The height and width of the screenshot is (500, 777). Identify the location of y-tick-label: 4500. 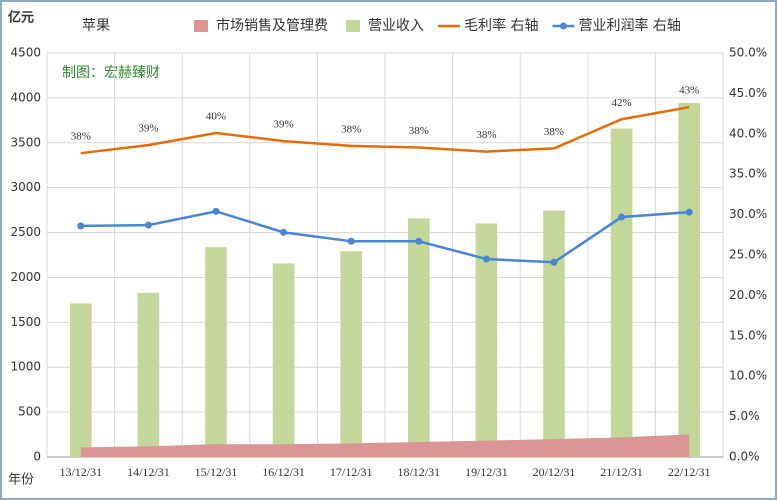
(25, 53).